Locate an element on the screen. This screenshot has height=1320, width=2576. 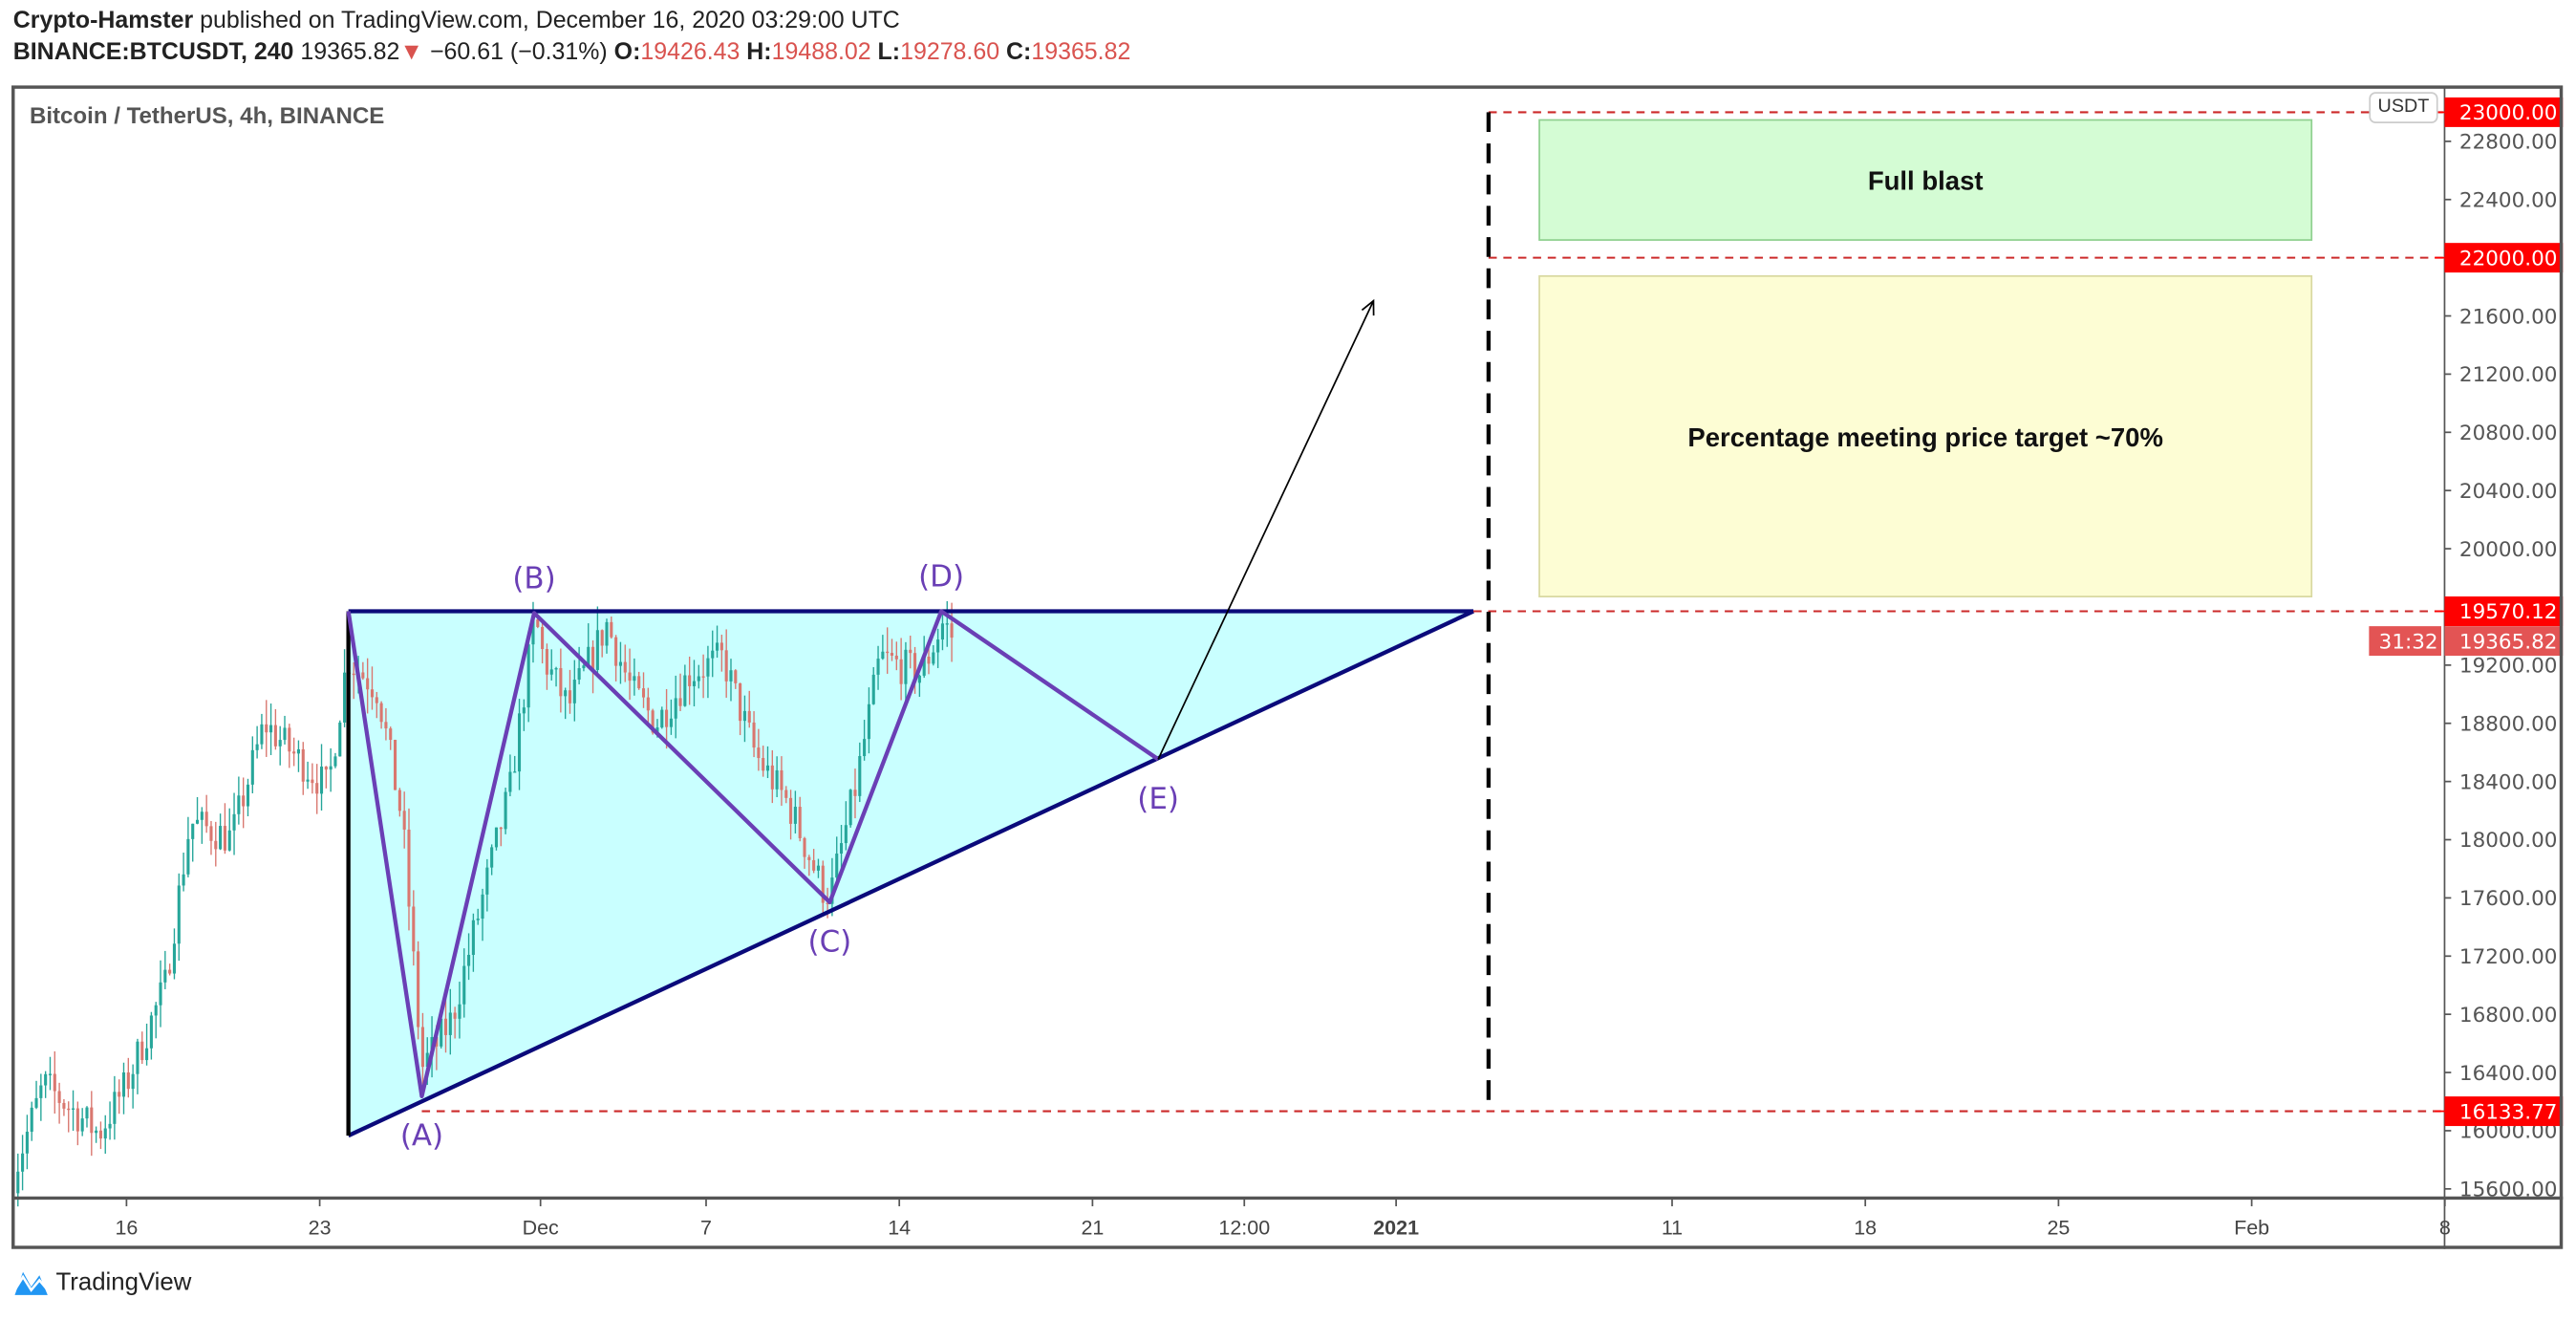
open-value: 19426.43 is located at coordinates (690, 52).